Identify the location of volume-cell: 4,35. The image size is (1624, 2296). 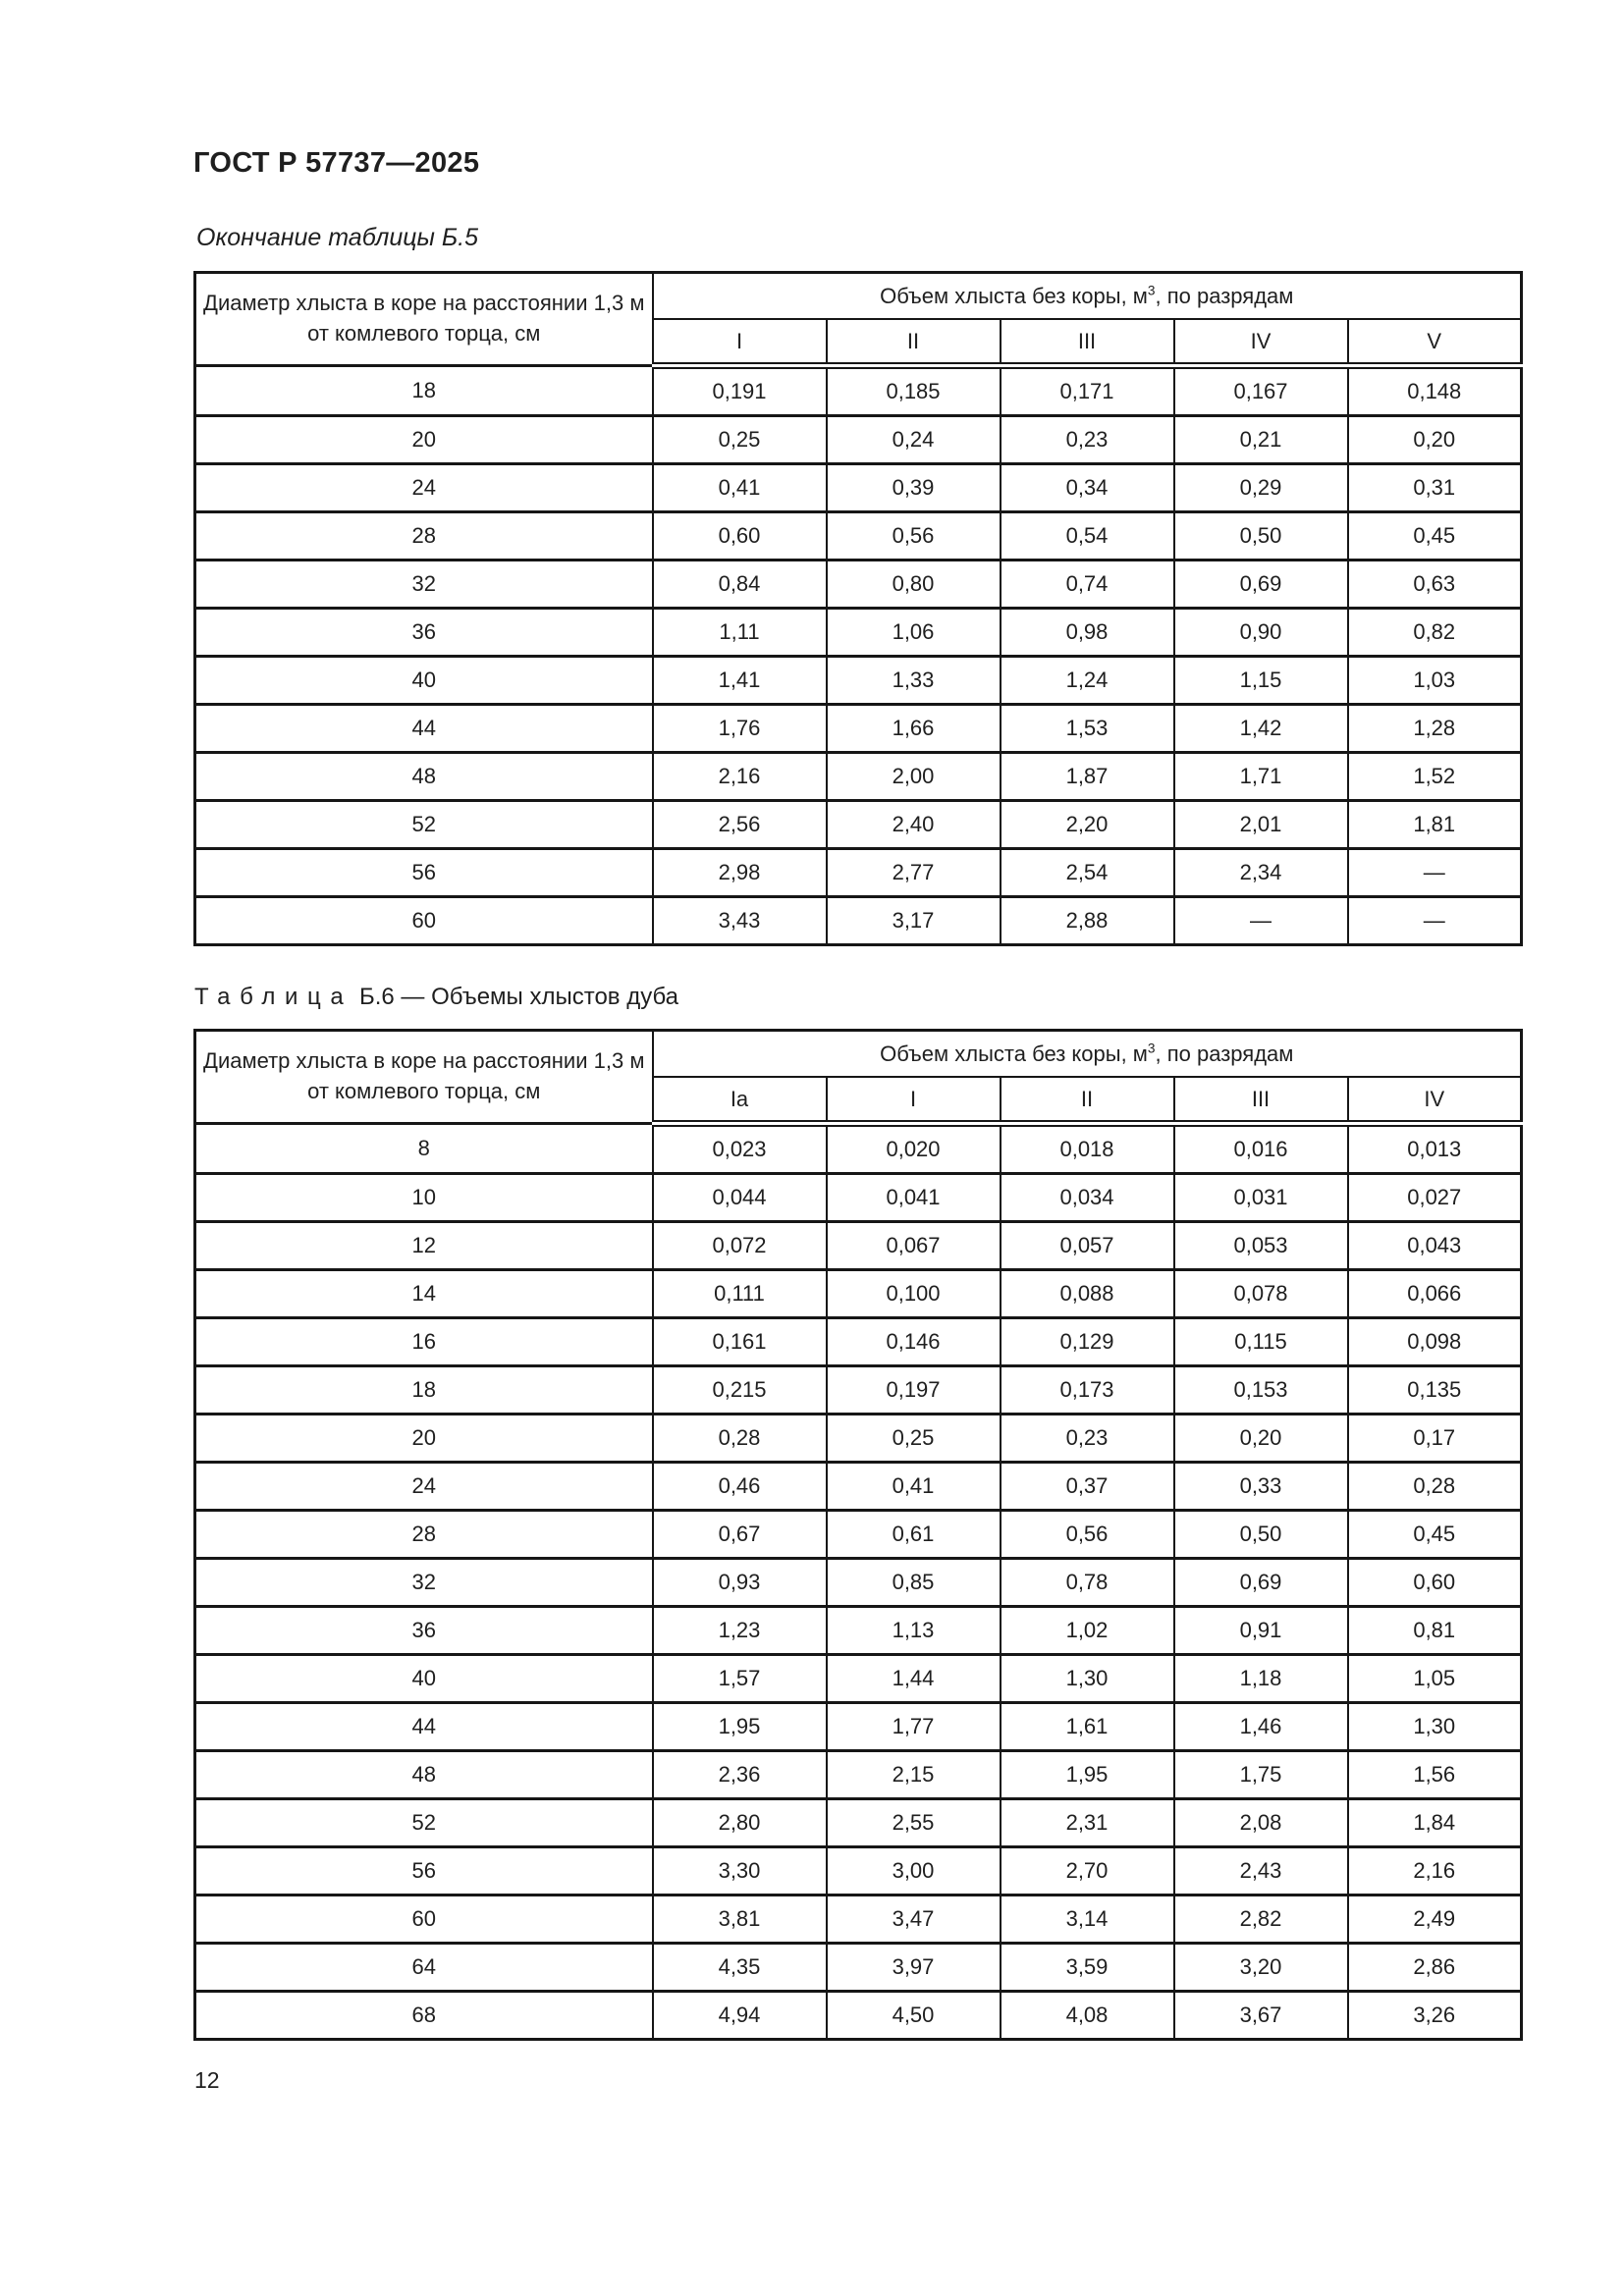
(739, 1967).